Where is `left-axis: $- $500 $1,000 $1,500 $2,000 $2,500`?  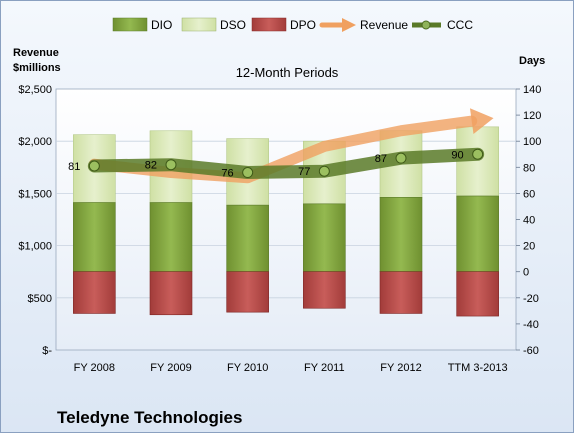
left-axis: $- $500 $1,000 $1,500 $2,000 $2,500 is located at coordinates (35, 220).